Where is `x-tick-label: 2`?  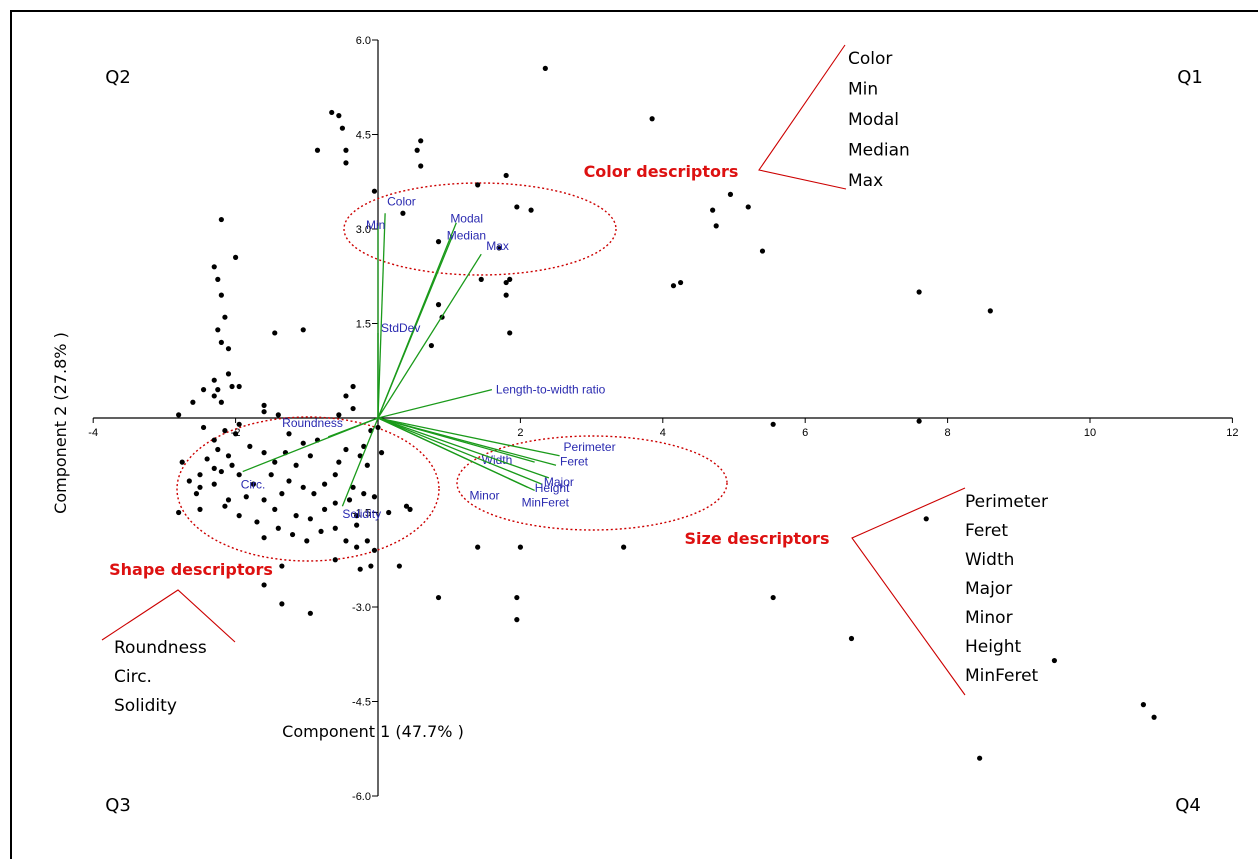
x-tick-label: 2 is located at coordinates (520, 433).